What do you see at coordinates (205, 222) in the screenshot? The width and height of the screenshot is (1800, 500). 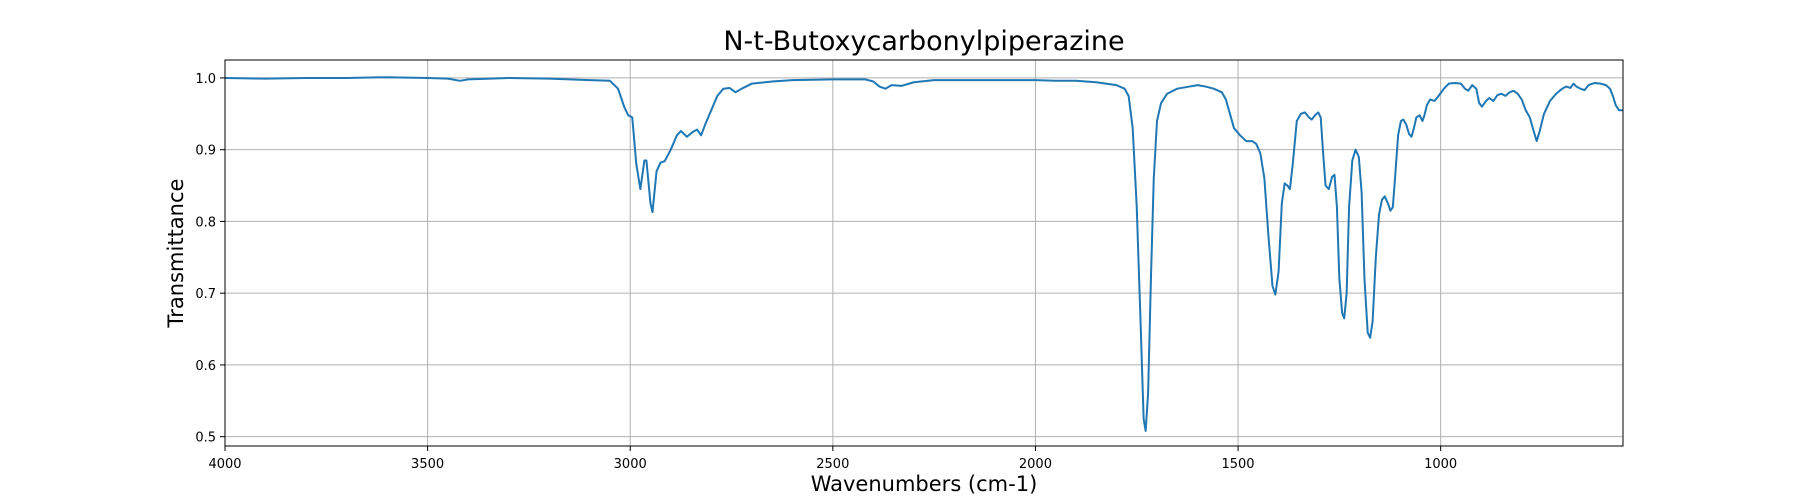 I see `y-tick-label: 0.8` at bounding box center [205, 222].